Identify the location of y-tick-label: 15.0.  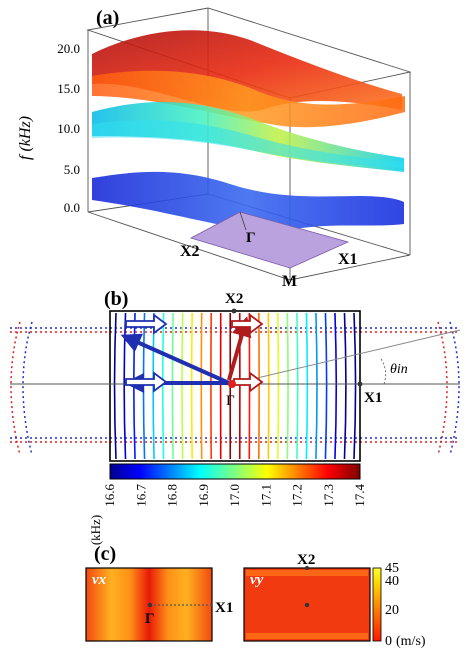
(68, 88).